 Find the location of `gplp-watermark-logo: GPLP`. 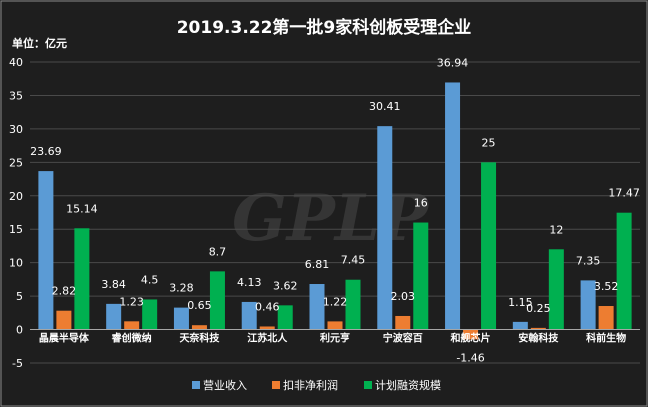

gplp-watermark-logo: GPLP is located at coordinates (331, 218).